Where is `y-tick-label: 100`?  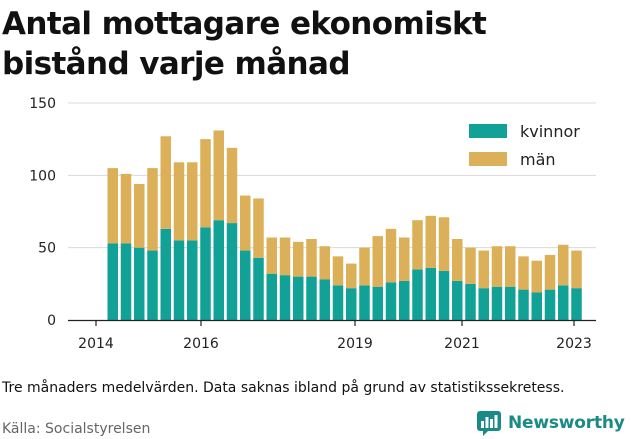 y-tick-label: 100 is located at coordinates (42, 176).